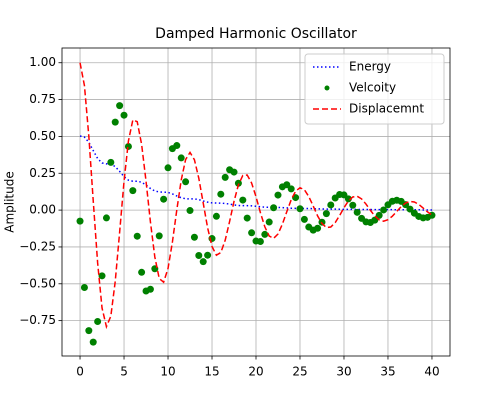 The width and height of the screenshot is (500, 400). What do you see at coordinates (431, 372) in the screenshot?
I see `x-tick-label: 40` at bounding box center [431, 372].